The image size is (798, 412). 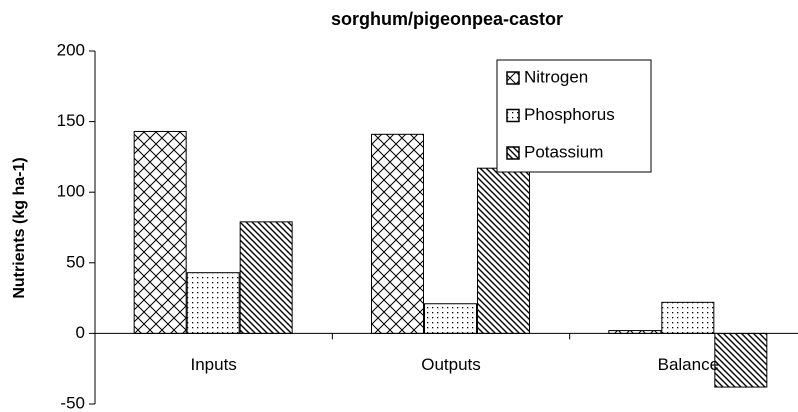 What do you see at coordinates (71, 120) in the screenshot?
I see `y-tick-label: 150` at bounding box center [71, 120].